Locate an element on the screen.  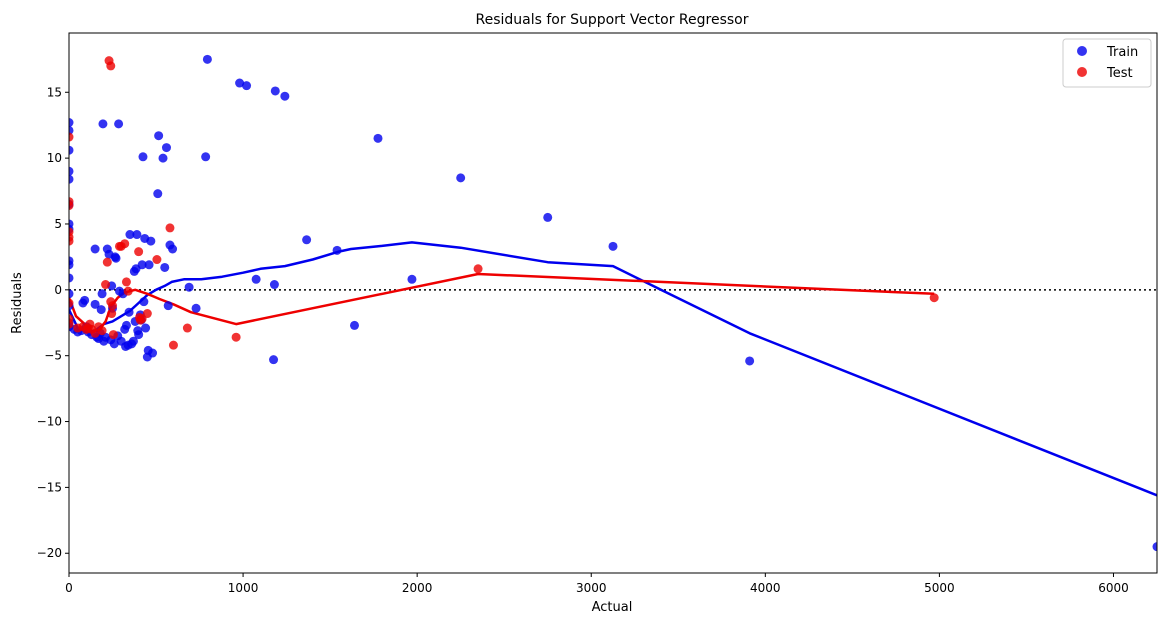
legend: Train Test is located at coordinates (1107, 63).